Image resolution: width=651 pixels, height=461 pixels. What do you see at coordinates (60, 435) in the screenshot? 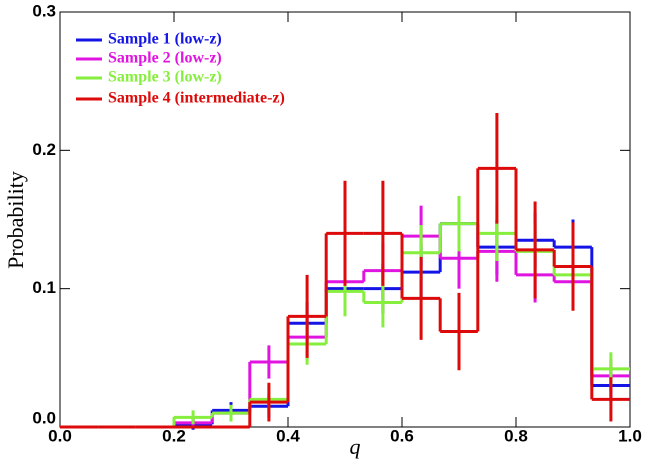
I see `x-tick-label: 0.0` at bounding box center [60, 435].